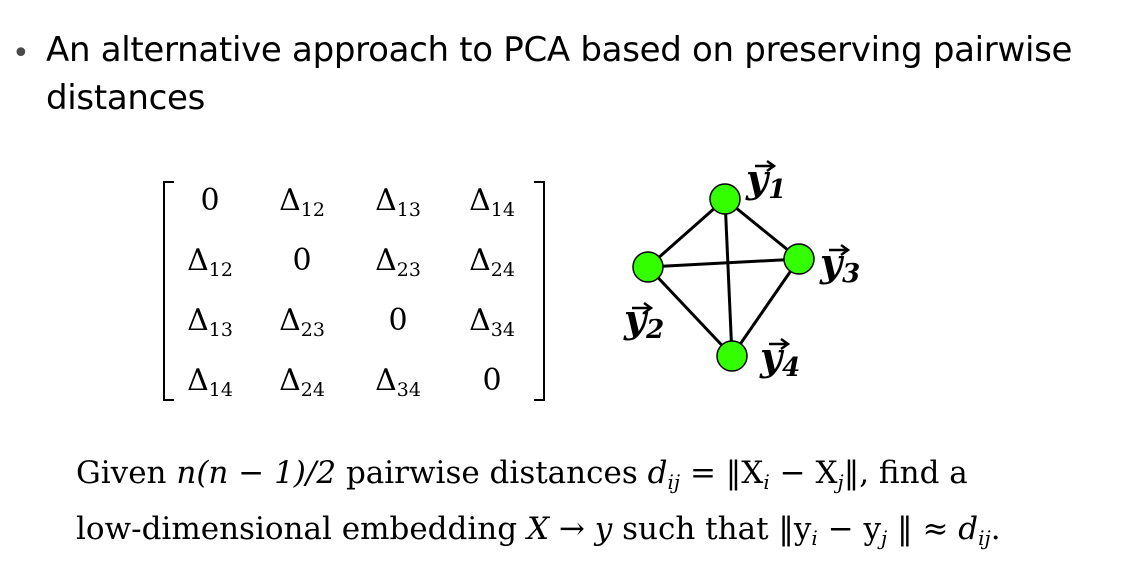 Image resolution: width=1123 pixels, height=574 pixels. Describe the element at coordinates (539, 291) in the screenshot. I see `matrix-right-bracket` at that location.